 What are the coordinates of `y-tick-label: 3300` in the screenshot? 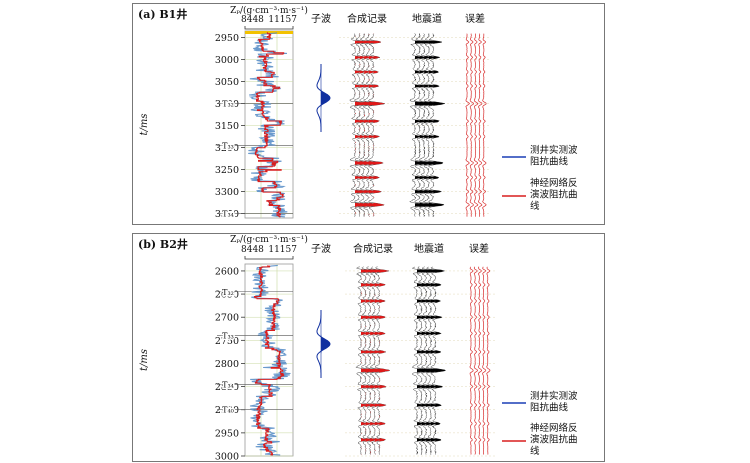 It's located at (227, 192).